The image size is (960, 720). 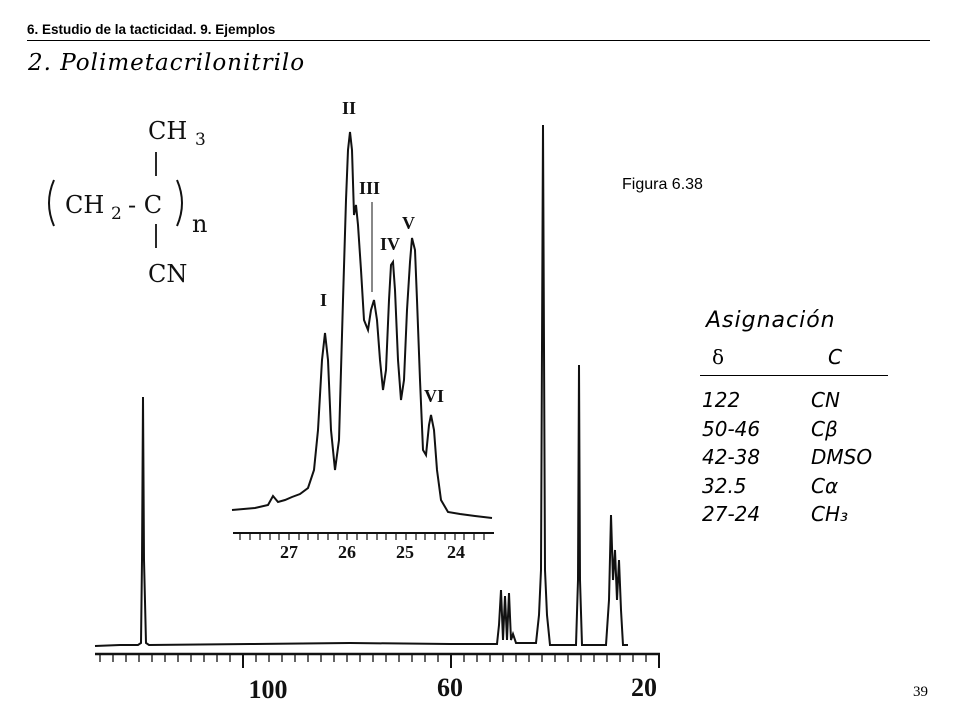 I want to click on assignment-shift: 32.5, so click(x=724, y=485).